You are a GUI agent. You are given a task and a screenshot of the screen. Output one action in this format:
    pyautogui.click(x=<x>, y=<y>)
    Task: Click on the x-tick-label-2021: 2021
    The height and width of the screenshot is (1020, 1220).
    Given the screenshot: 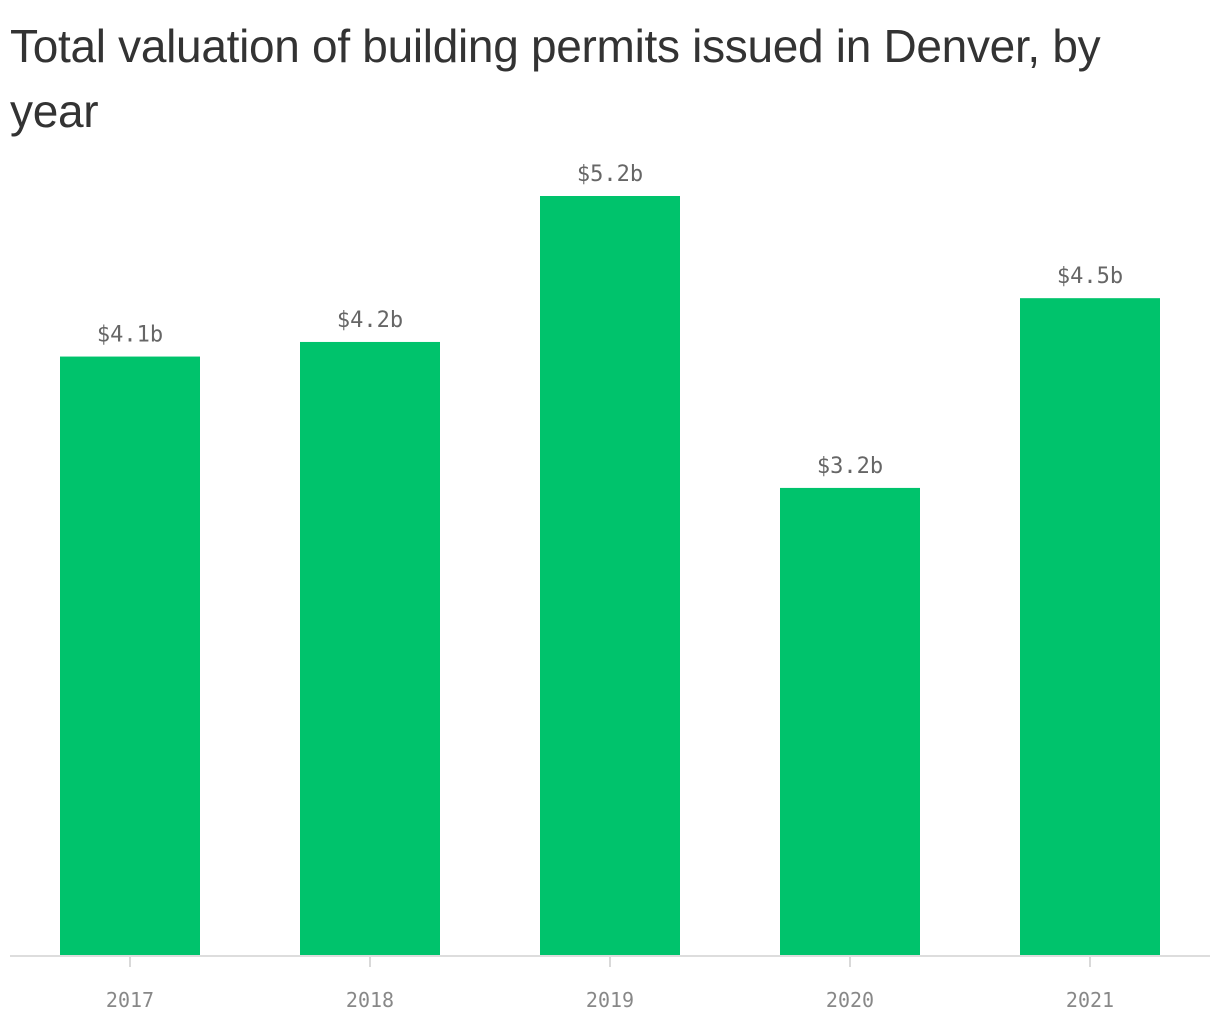 What is the action you would take?
    pyautogui.click(x=1090, y=1000)
    